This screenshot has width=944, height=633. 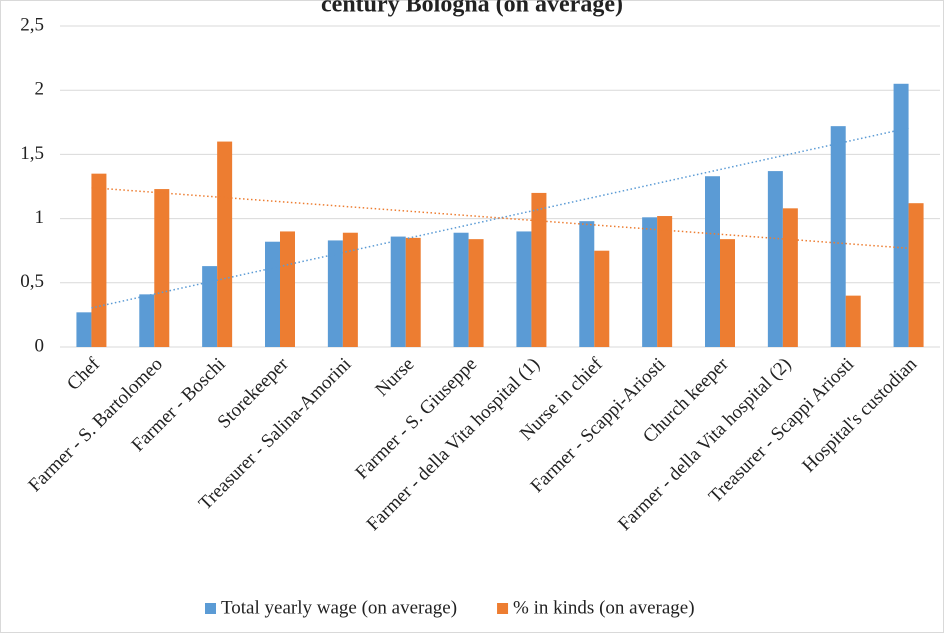 I want to click on y-tick-label: 2,5, so click(x=32, y=24).